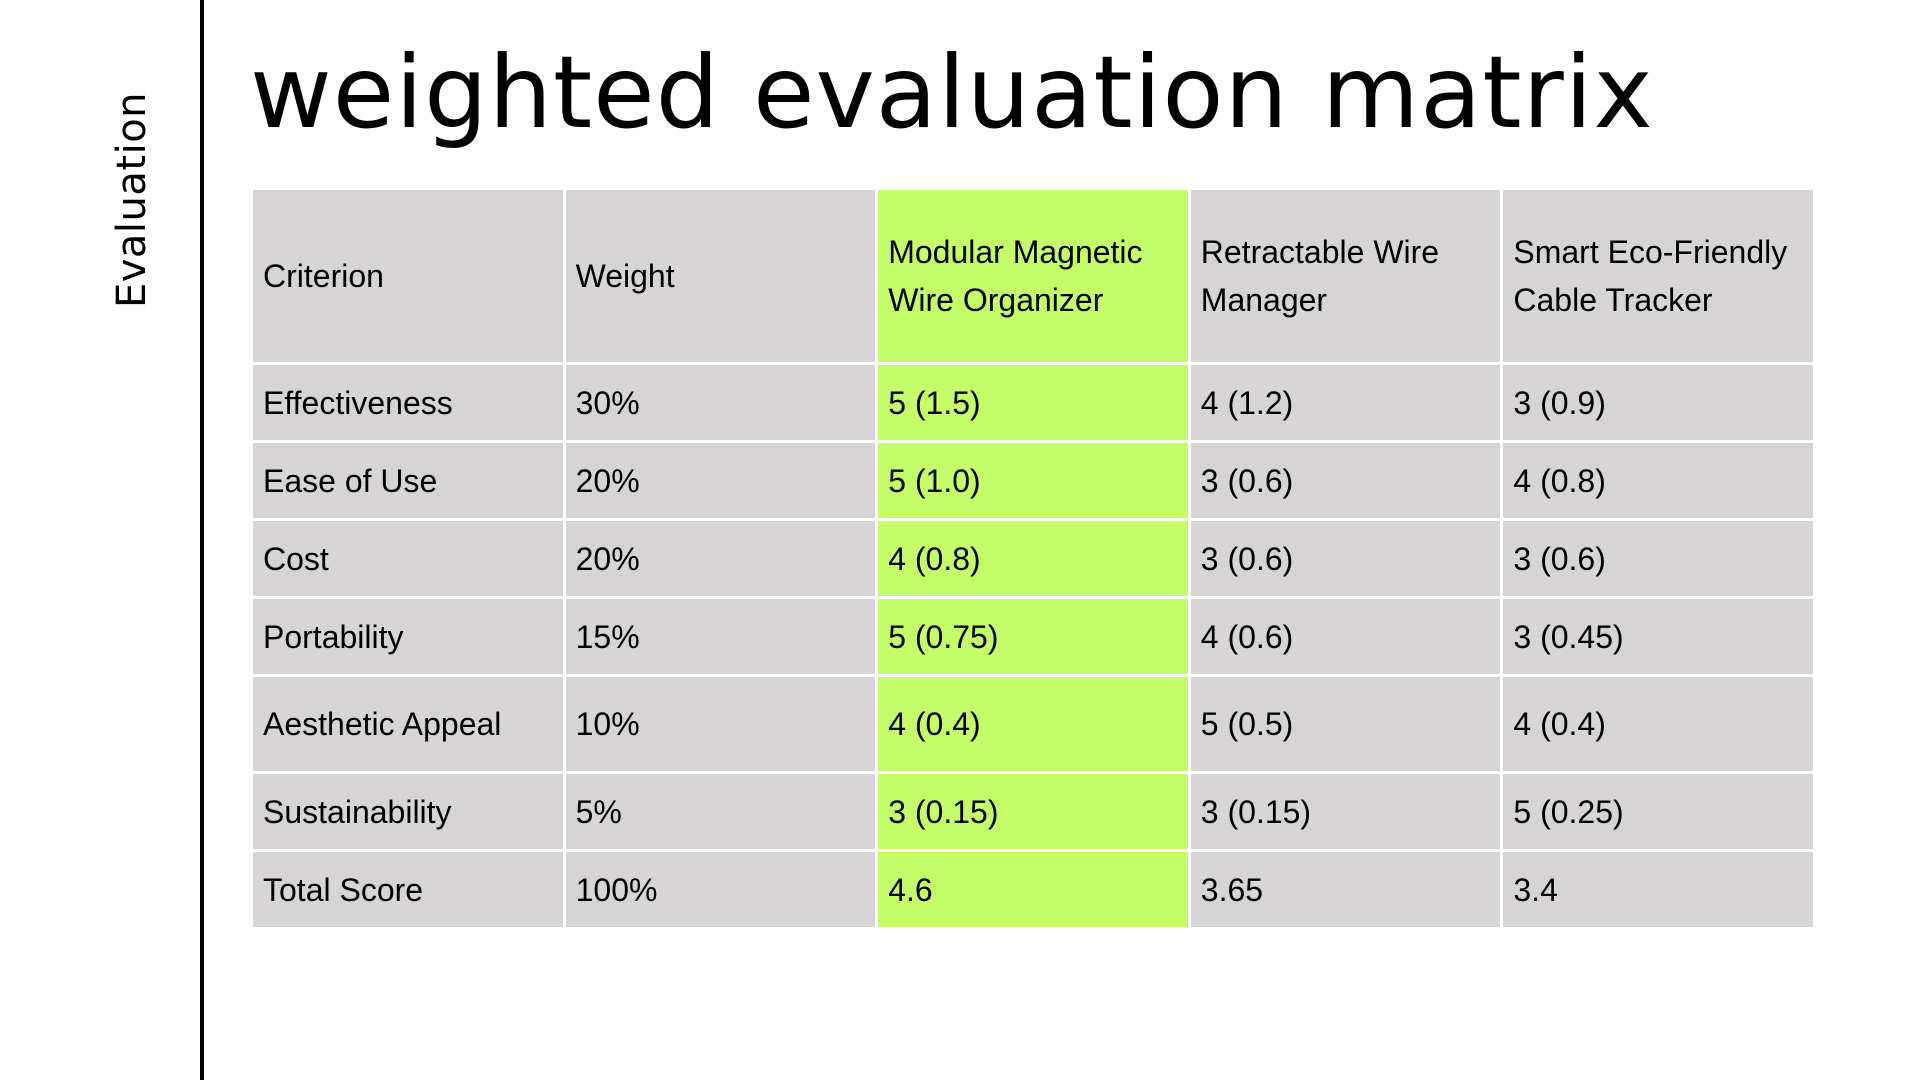 The image size is (1920, 1080). What do you see at coordinates (720, 636) in the screenshot?
I see `cell-weight: 15%` at bounding box center [720, 636].